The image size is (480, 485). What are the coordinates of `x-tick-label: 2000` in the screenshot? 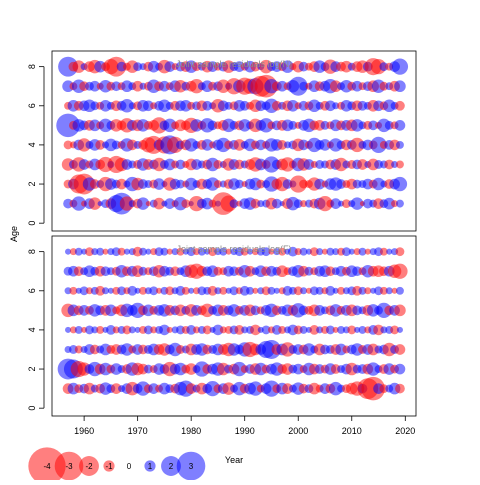 It's located at (298, 431).